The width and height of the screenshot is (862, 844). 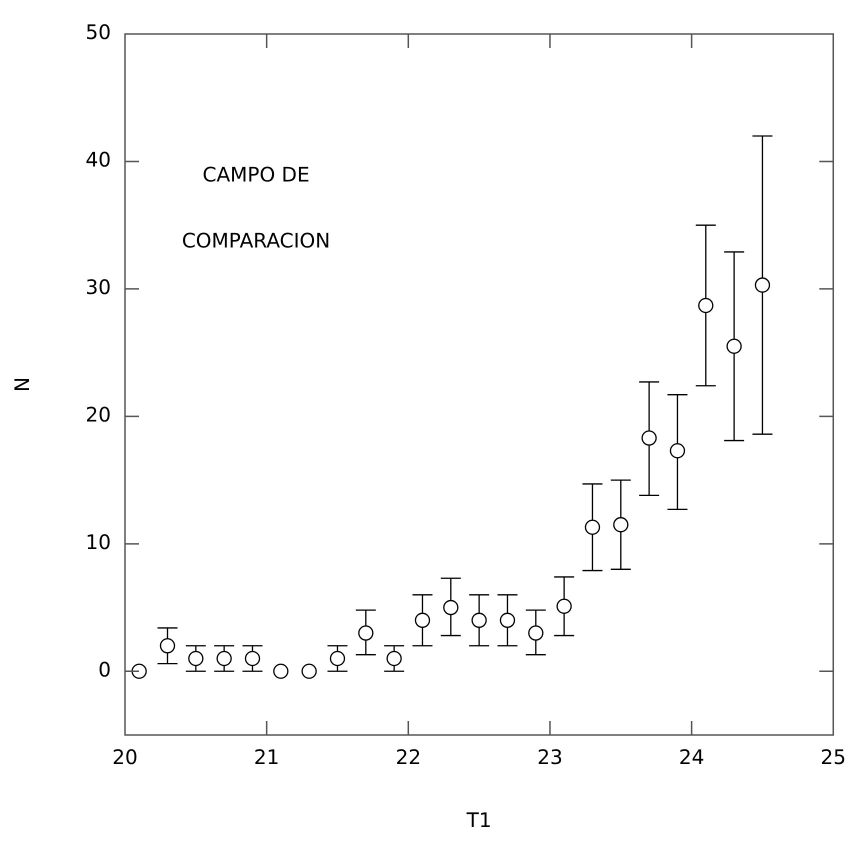 What do you see at coordinates (98, 287) in the screenshot?
I see `y-tick-label: 30` at bounding box center [98, 287].